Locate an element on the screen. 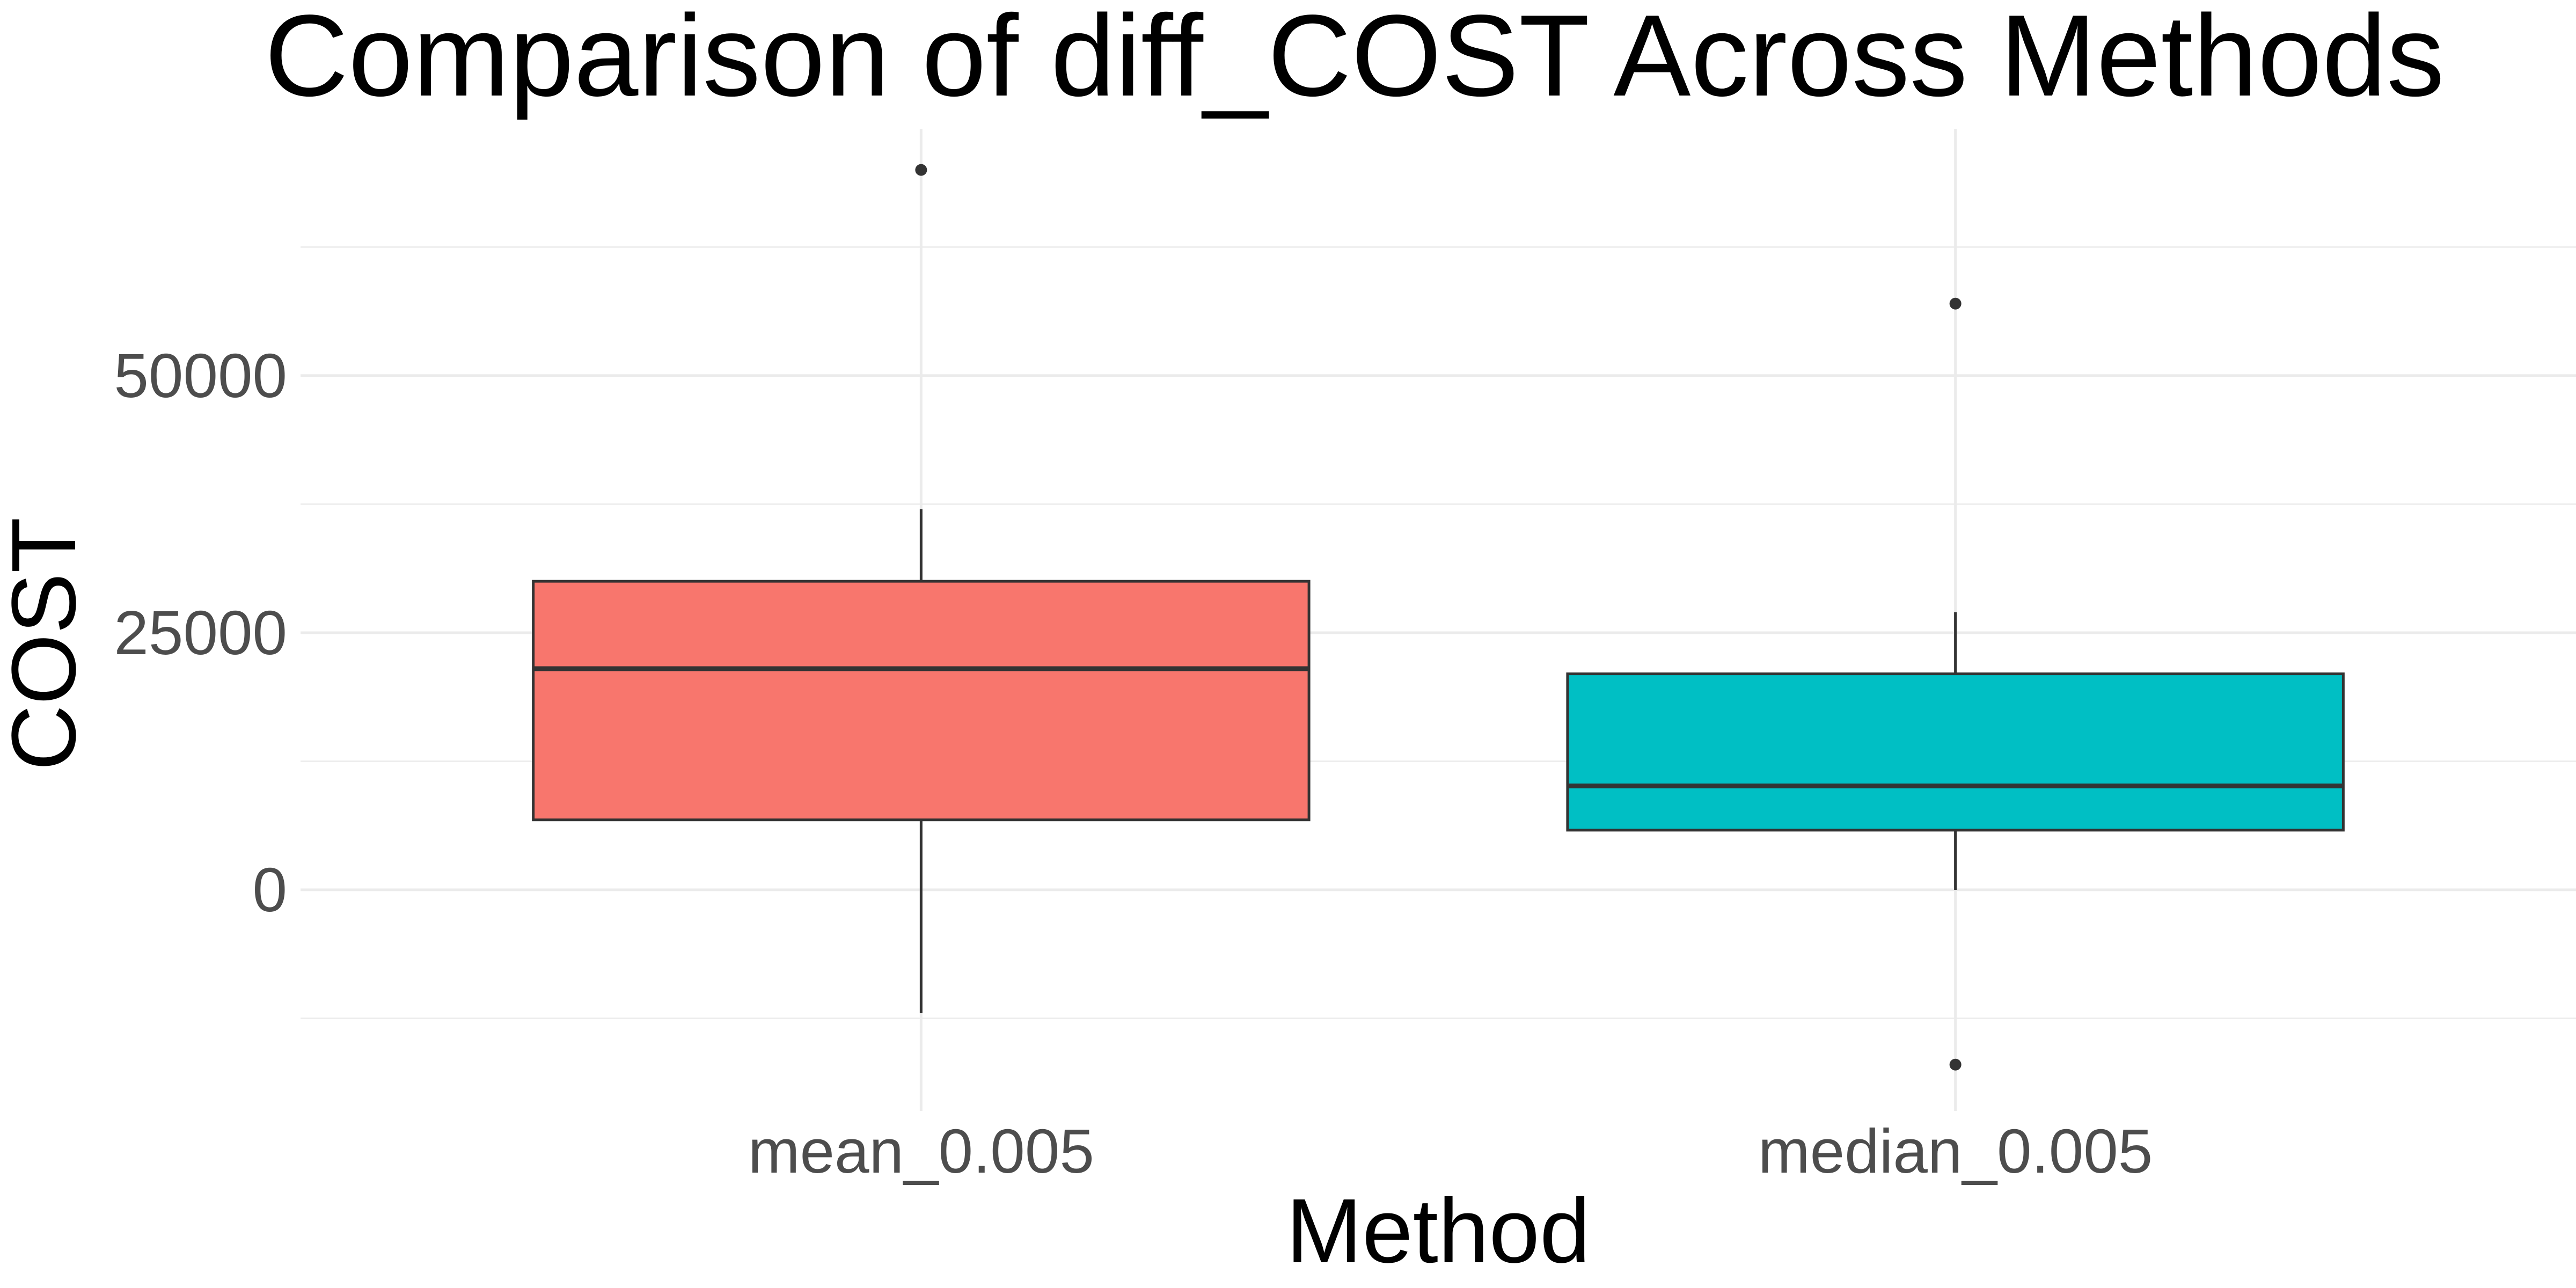  chart-title: Comparison of diff_COST Across Methods is located at coordinates (1355, 60).